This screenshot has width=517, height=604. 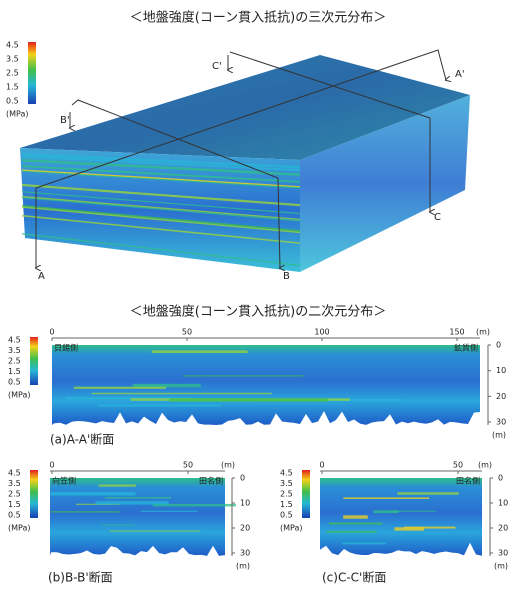 What do you see at coordinates (80, 577) in the screenshot?
I see `caption: (b)B-B'断面` at bounding box center [80, 577].